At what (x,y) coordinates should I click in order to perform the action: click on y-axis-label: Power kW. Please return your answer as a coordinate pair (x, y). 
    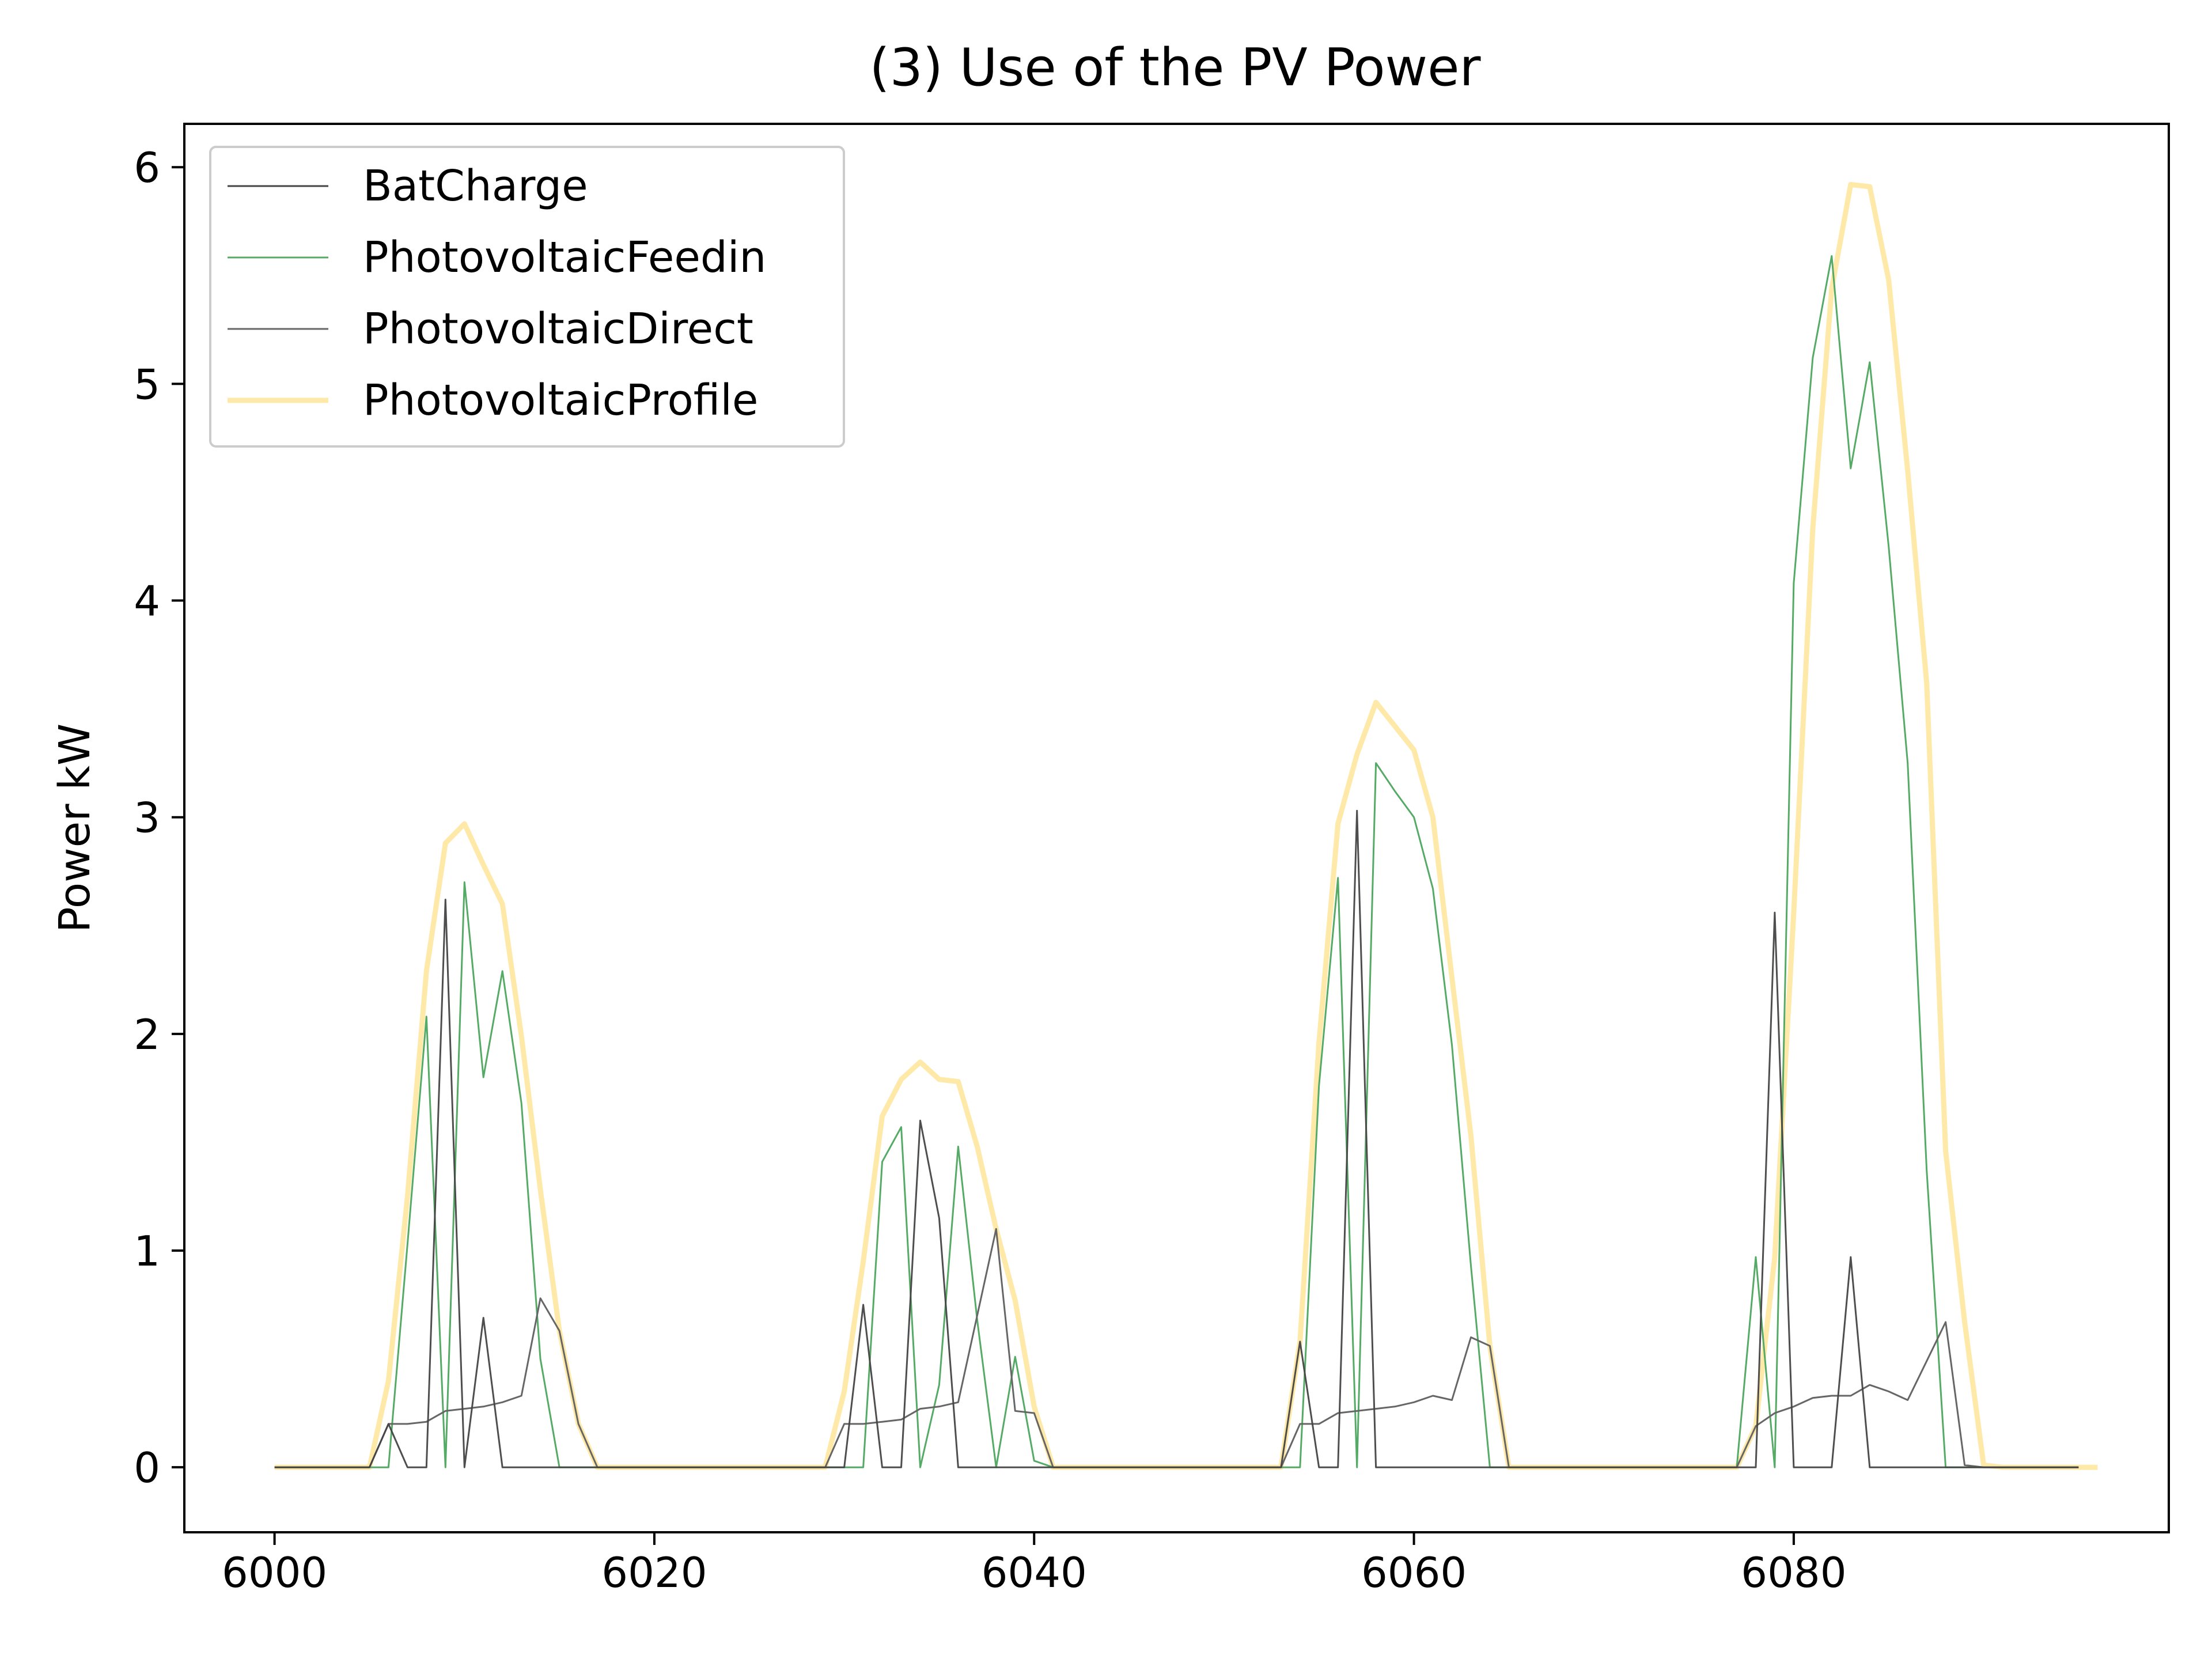
    Looking at the image, I should click on (75, 828).